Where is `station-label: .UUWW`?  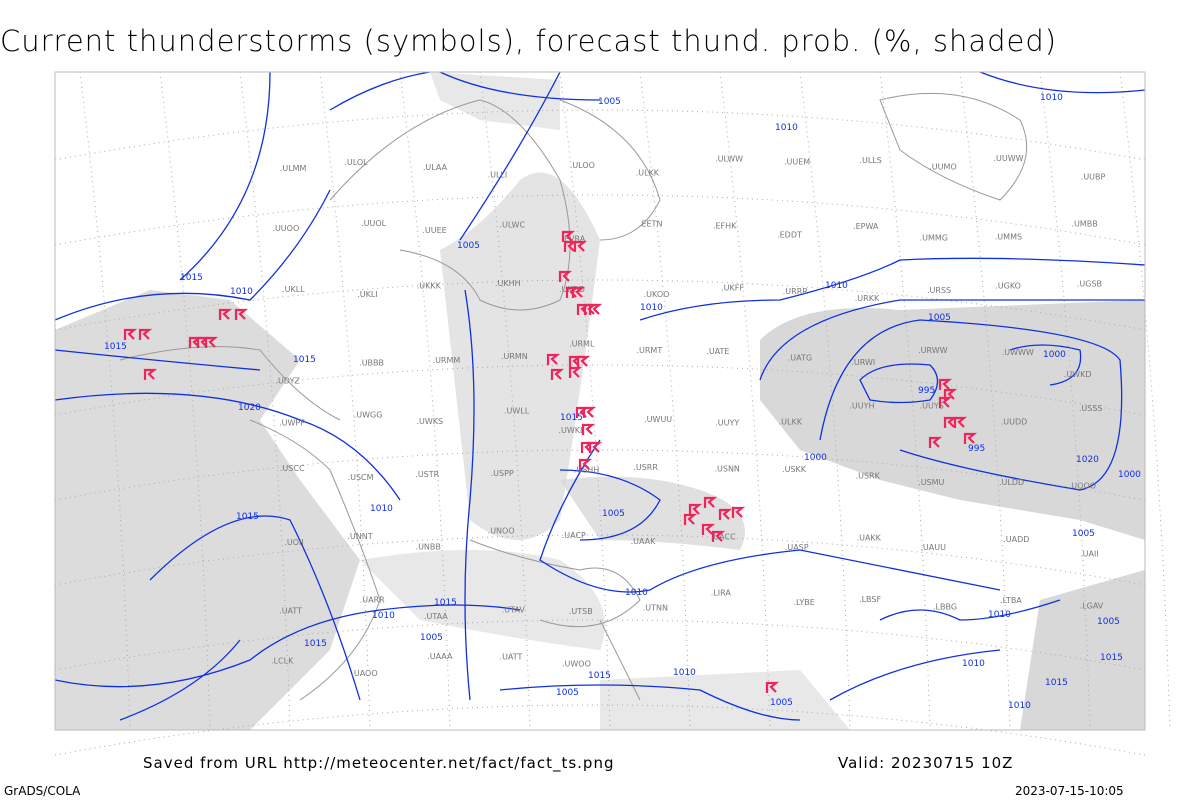
station-label: .UUWW is located at coordinates (1009, 158).